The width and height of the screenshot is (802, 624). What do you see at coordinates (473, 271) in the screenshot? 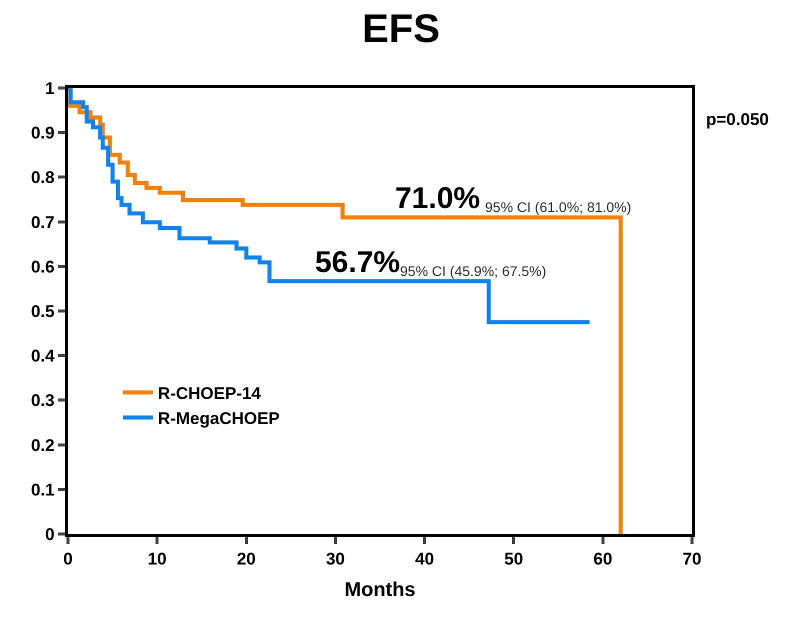
I see `annotation: 95% CI (45.9%; 67.5%)` at bounding box center [473, 271].